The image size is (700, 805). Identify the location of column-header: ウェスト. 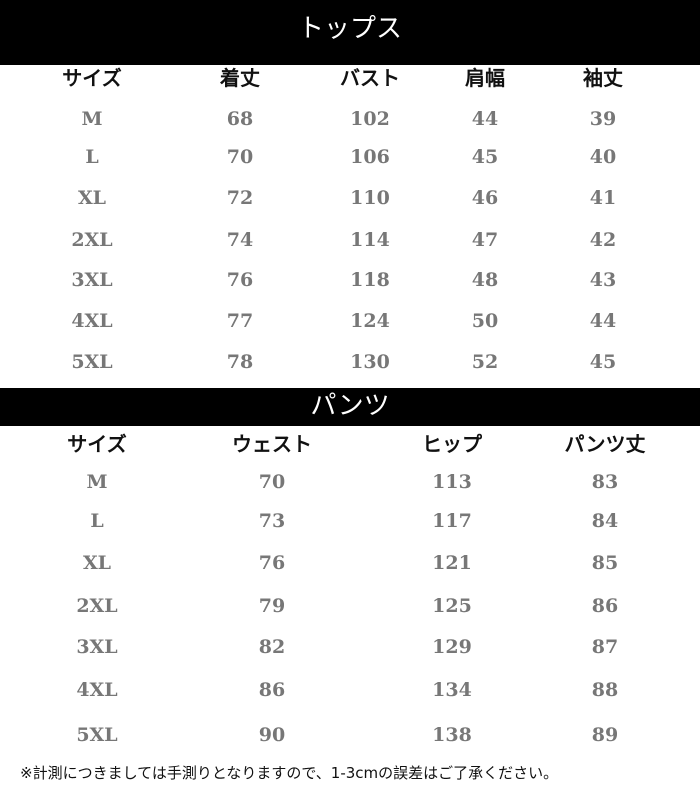
(272, 444).